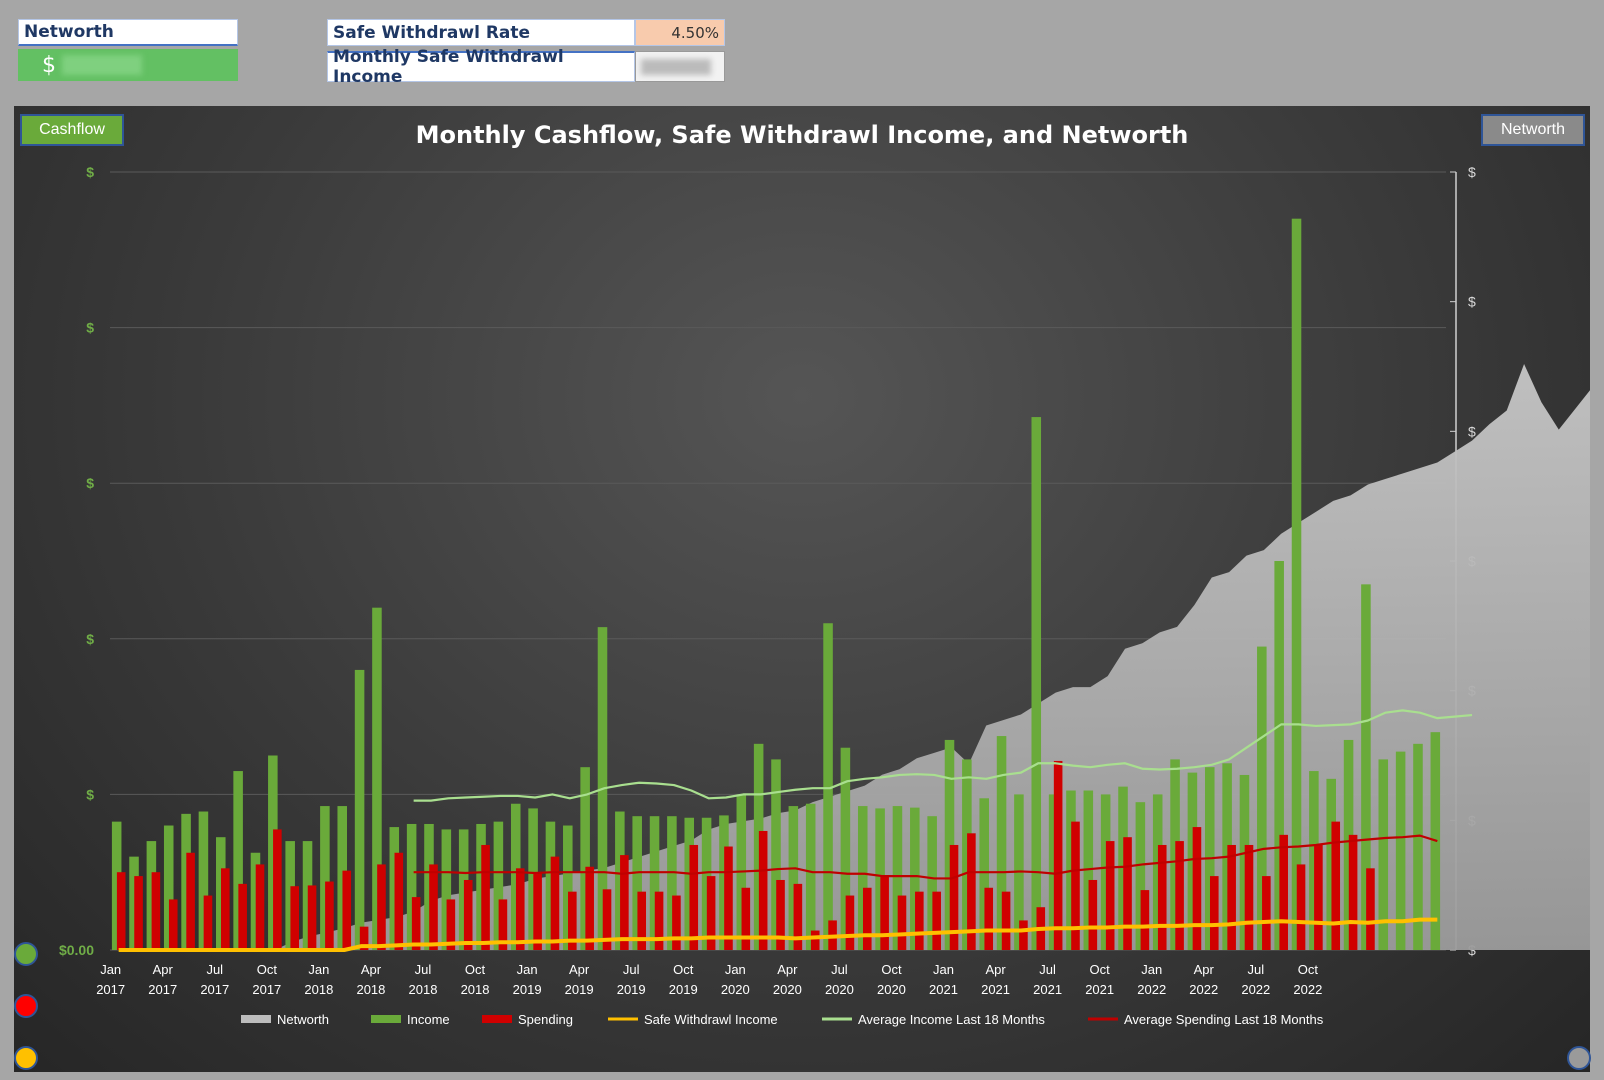 This screenshot has height=1080, width=1604. I want to click on networth-value-cell: $, so click(128, 65).